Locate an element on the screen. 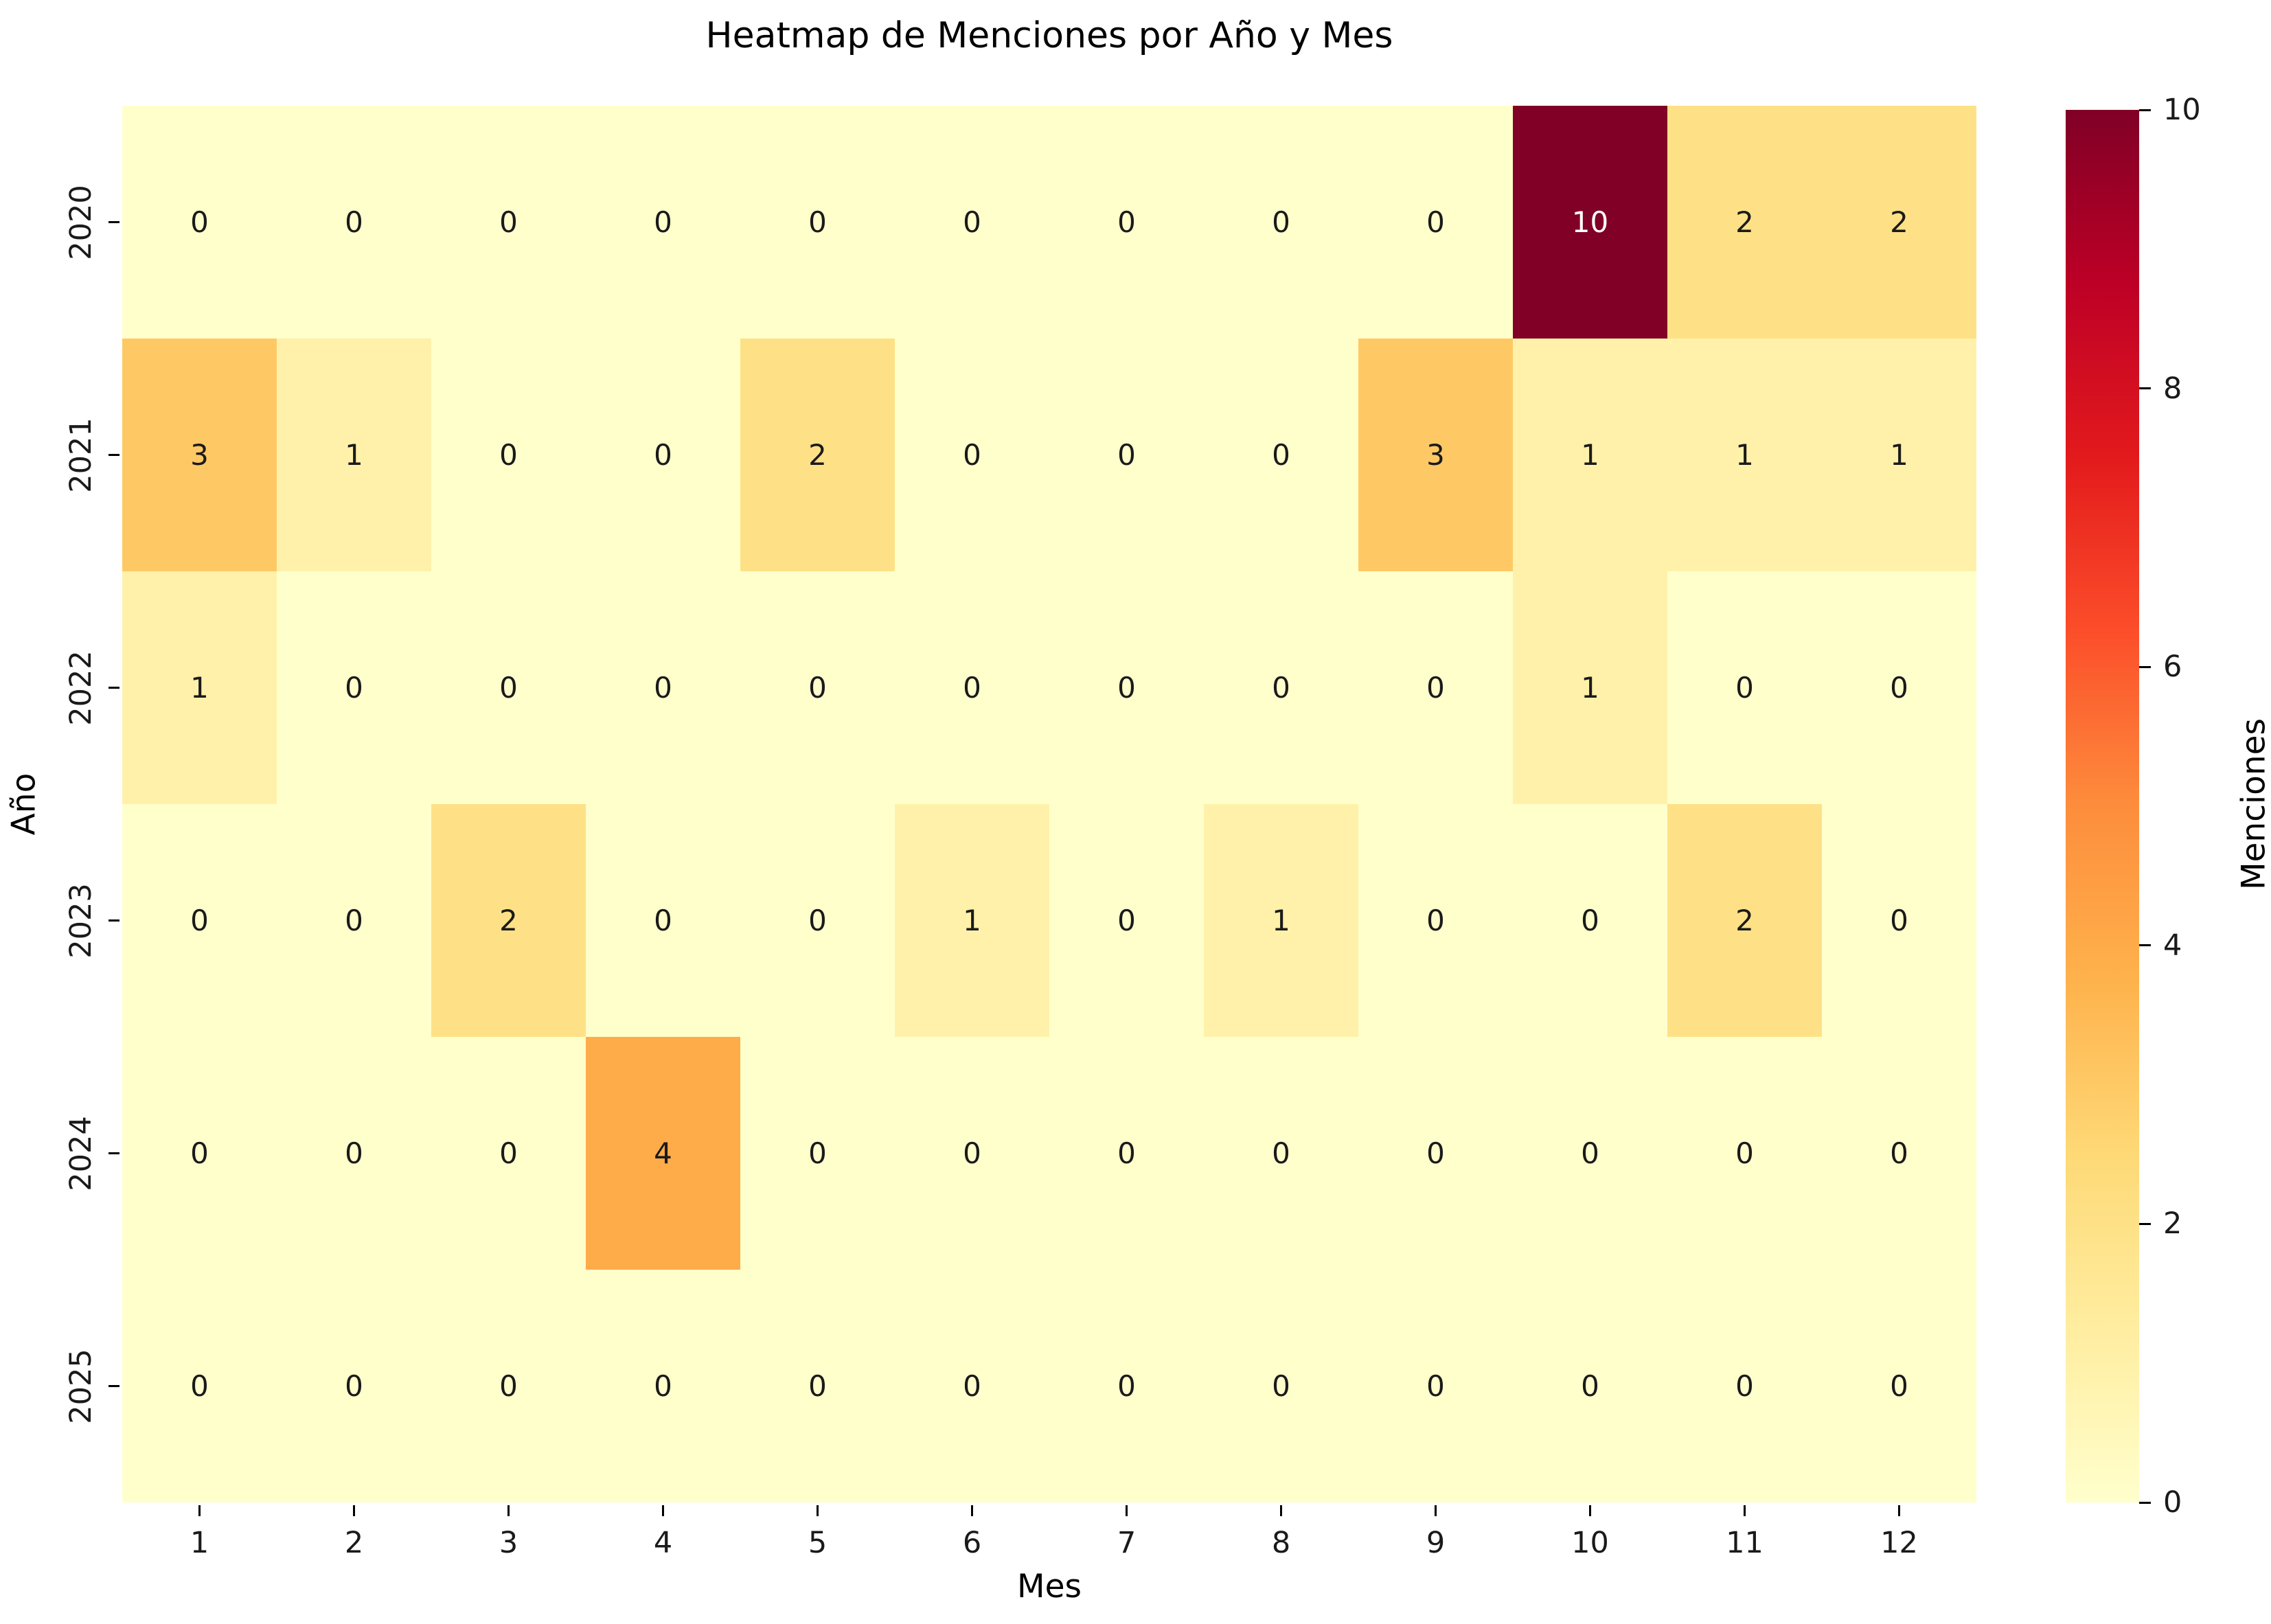 The image size is (2271, 1624). x-tick-label: 11 is located at coordinates (1745, 1543).